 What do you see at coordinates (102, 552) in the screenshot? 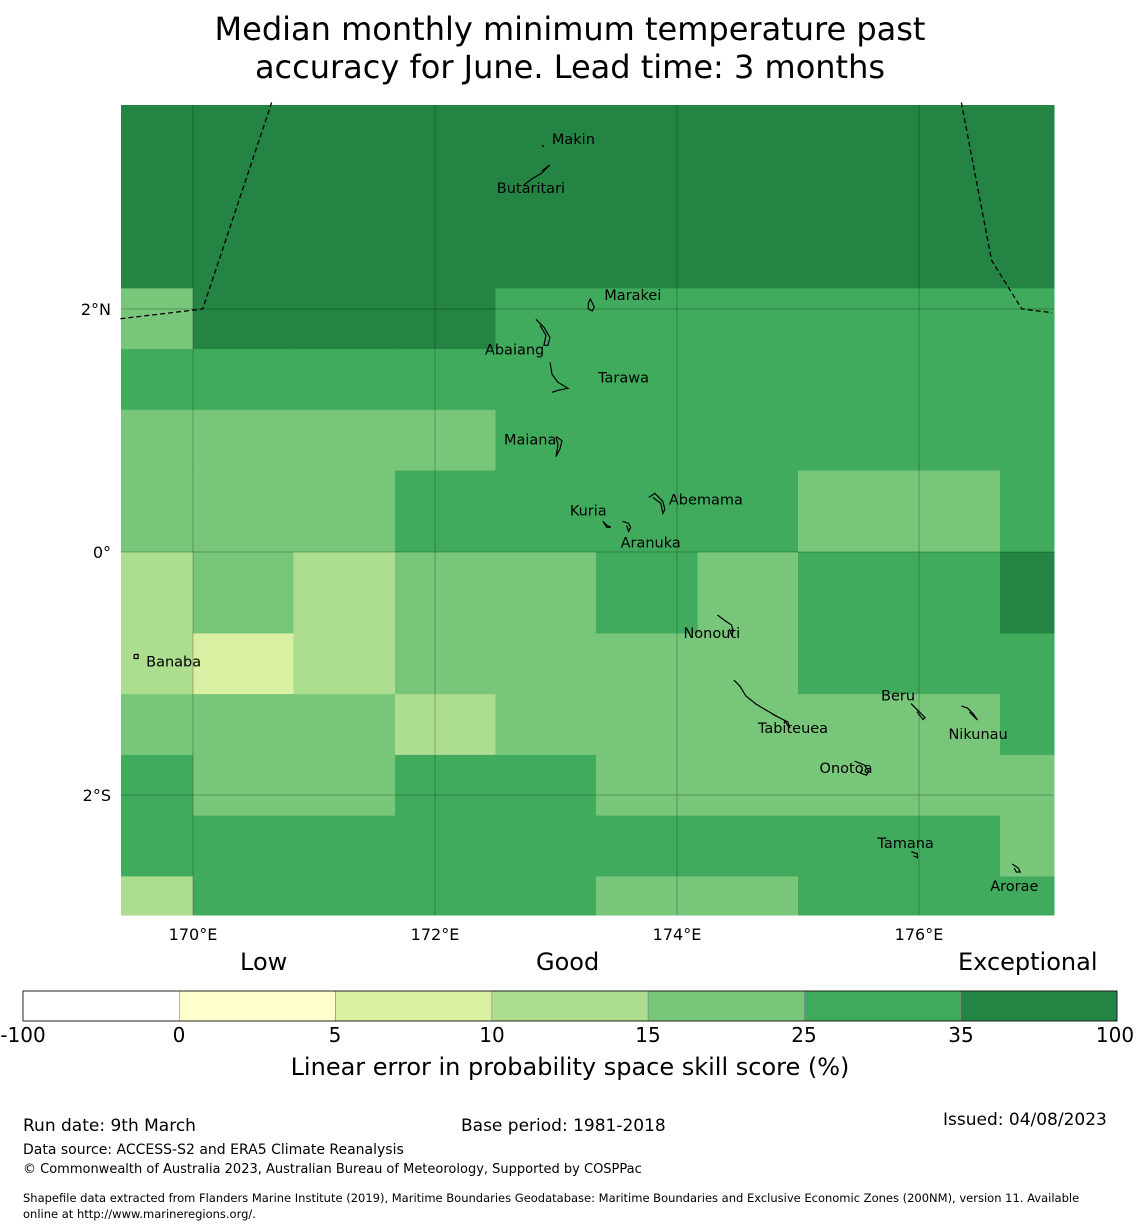
I see `y-tick-label: 0°` at bounding box center [102, 552].